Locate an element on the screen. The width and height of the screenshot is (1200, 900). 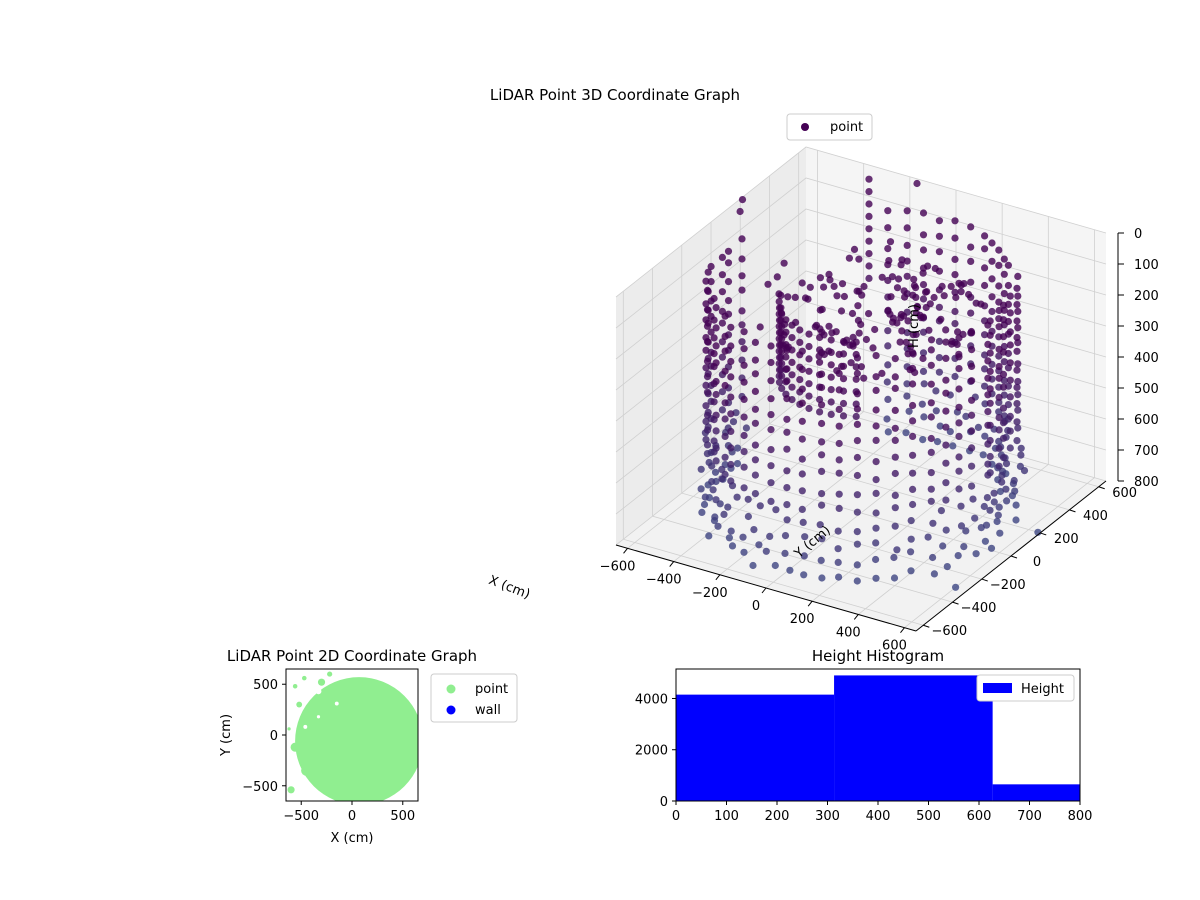
chart-2d-legend: point wall is located at coordinates (474, 698).